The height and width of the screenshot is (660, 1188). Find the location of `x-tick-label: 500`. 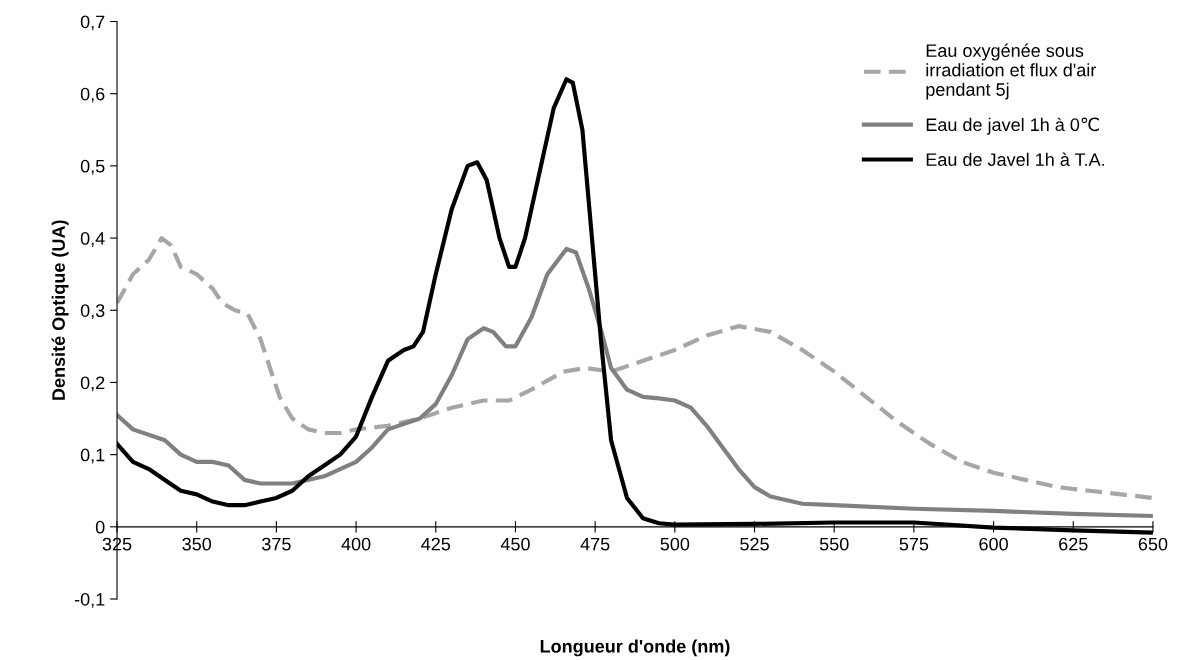

x-tick-label: 500 is located at coordinates (675, 544).